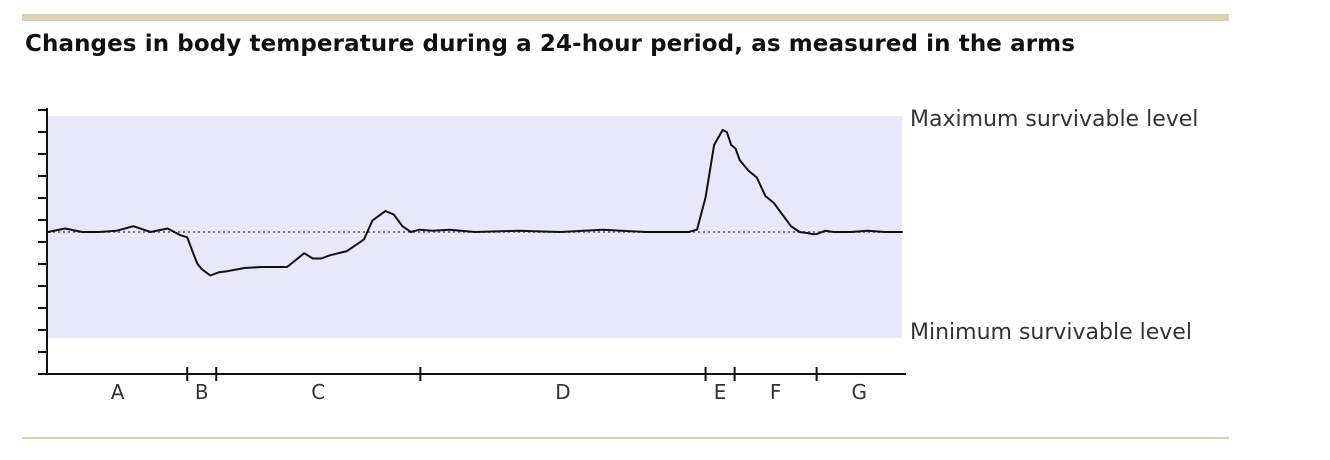 The width and height of the screenshot is (1330, 460). What do you see at coordinates (318, 392) in the screenshot?
I see `segment-label-c: C` at bounding box center [318, 392].